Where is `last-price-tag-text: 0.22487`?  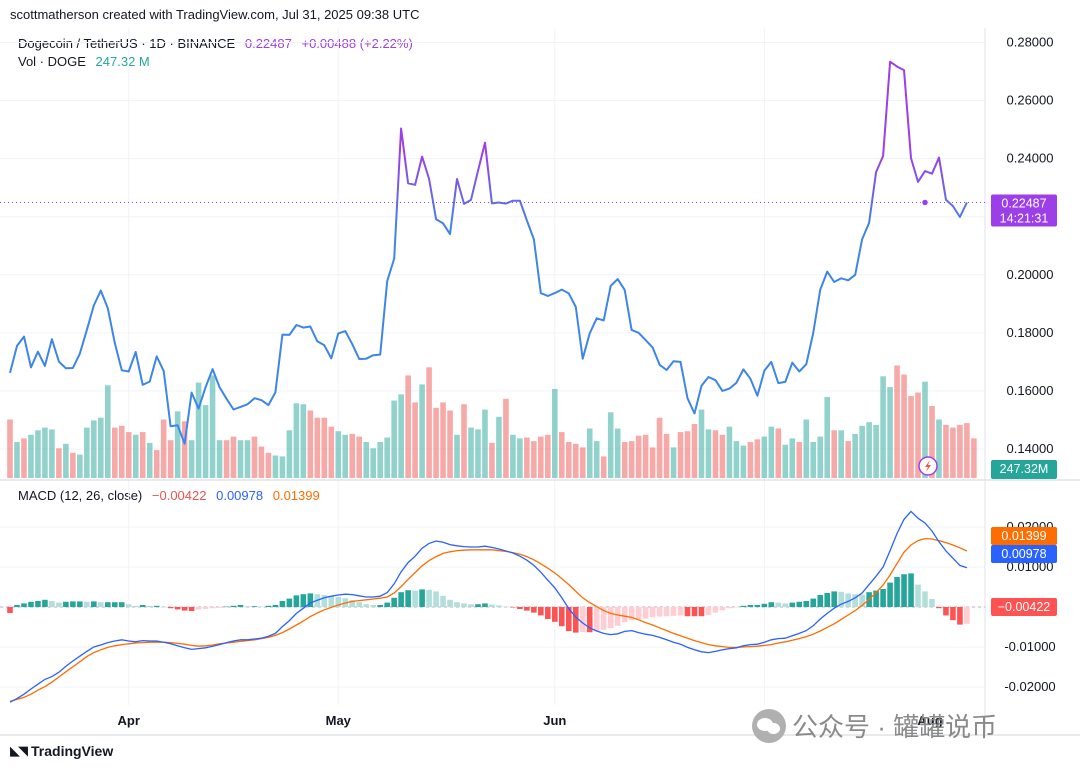 last-price-tag-text: 0.22487 is located at coordinates (1023, 203).